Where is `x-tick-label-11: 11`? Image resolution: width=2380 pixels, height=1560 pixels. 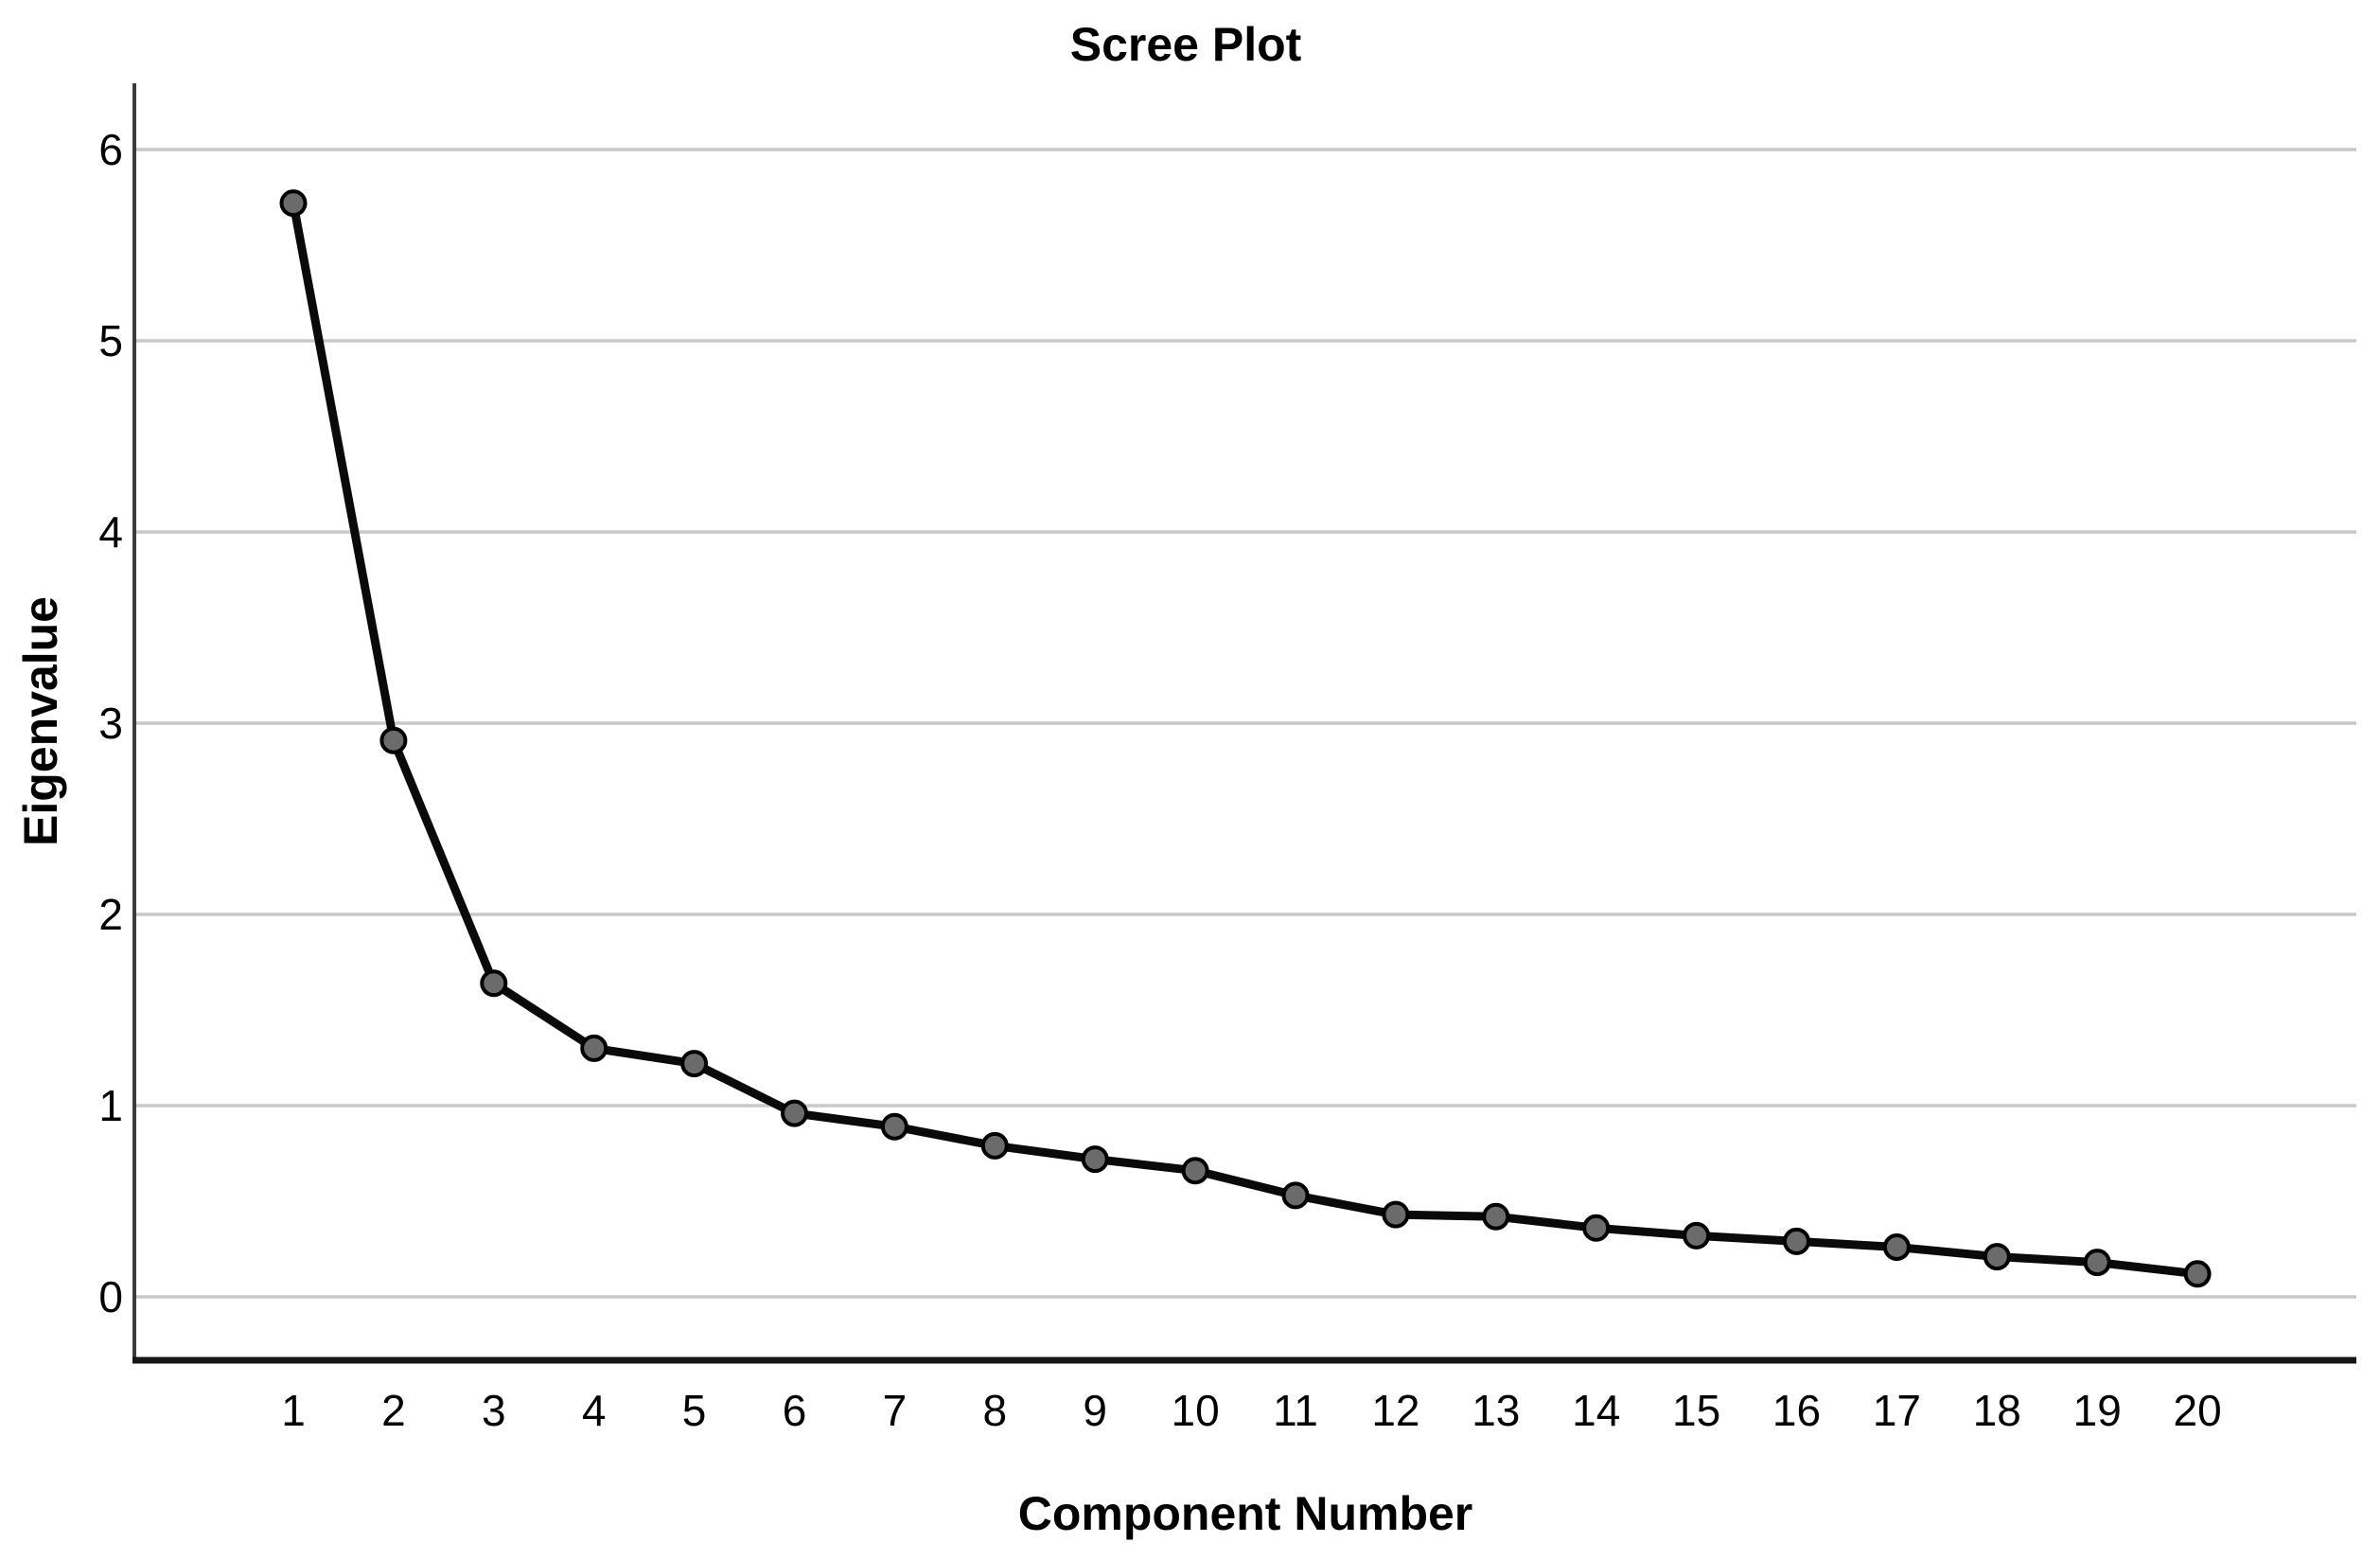 x-tick-label-11: 11 is located at coordinates (1295, 1410).